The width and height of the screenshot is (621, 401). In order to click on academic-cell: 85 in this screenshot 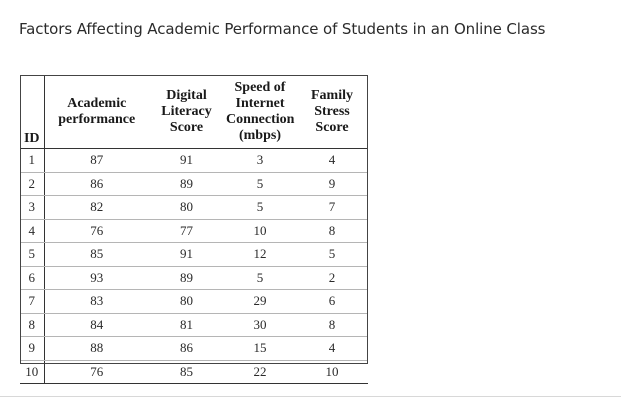, I will do `click(96, 254)`.